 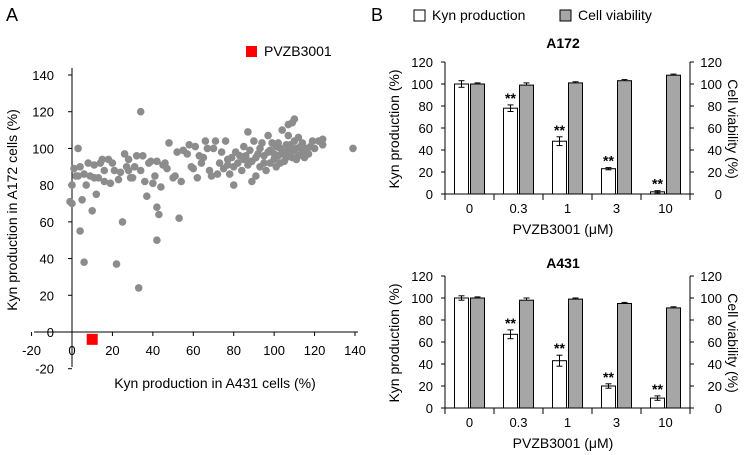 What do you see at coordinates (469, 208) in the screenshot?
I see `a172-category-label-0: 0` at bounding box center [469, 208].